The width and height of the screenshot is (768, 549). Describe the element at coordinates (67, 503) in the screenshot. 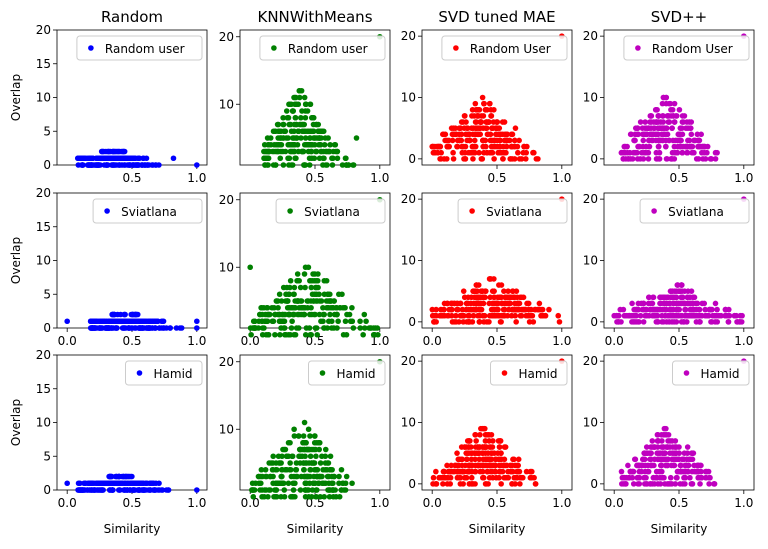

I see `x-tick-label: 0.0` at that location.